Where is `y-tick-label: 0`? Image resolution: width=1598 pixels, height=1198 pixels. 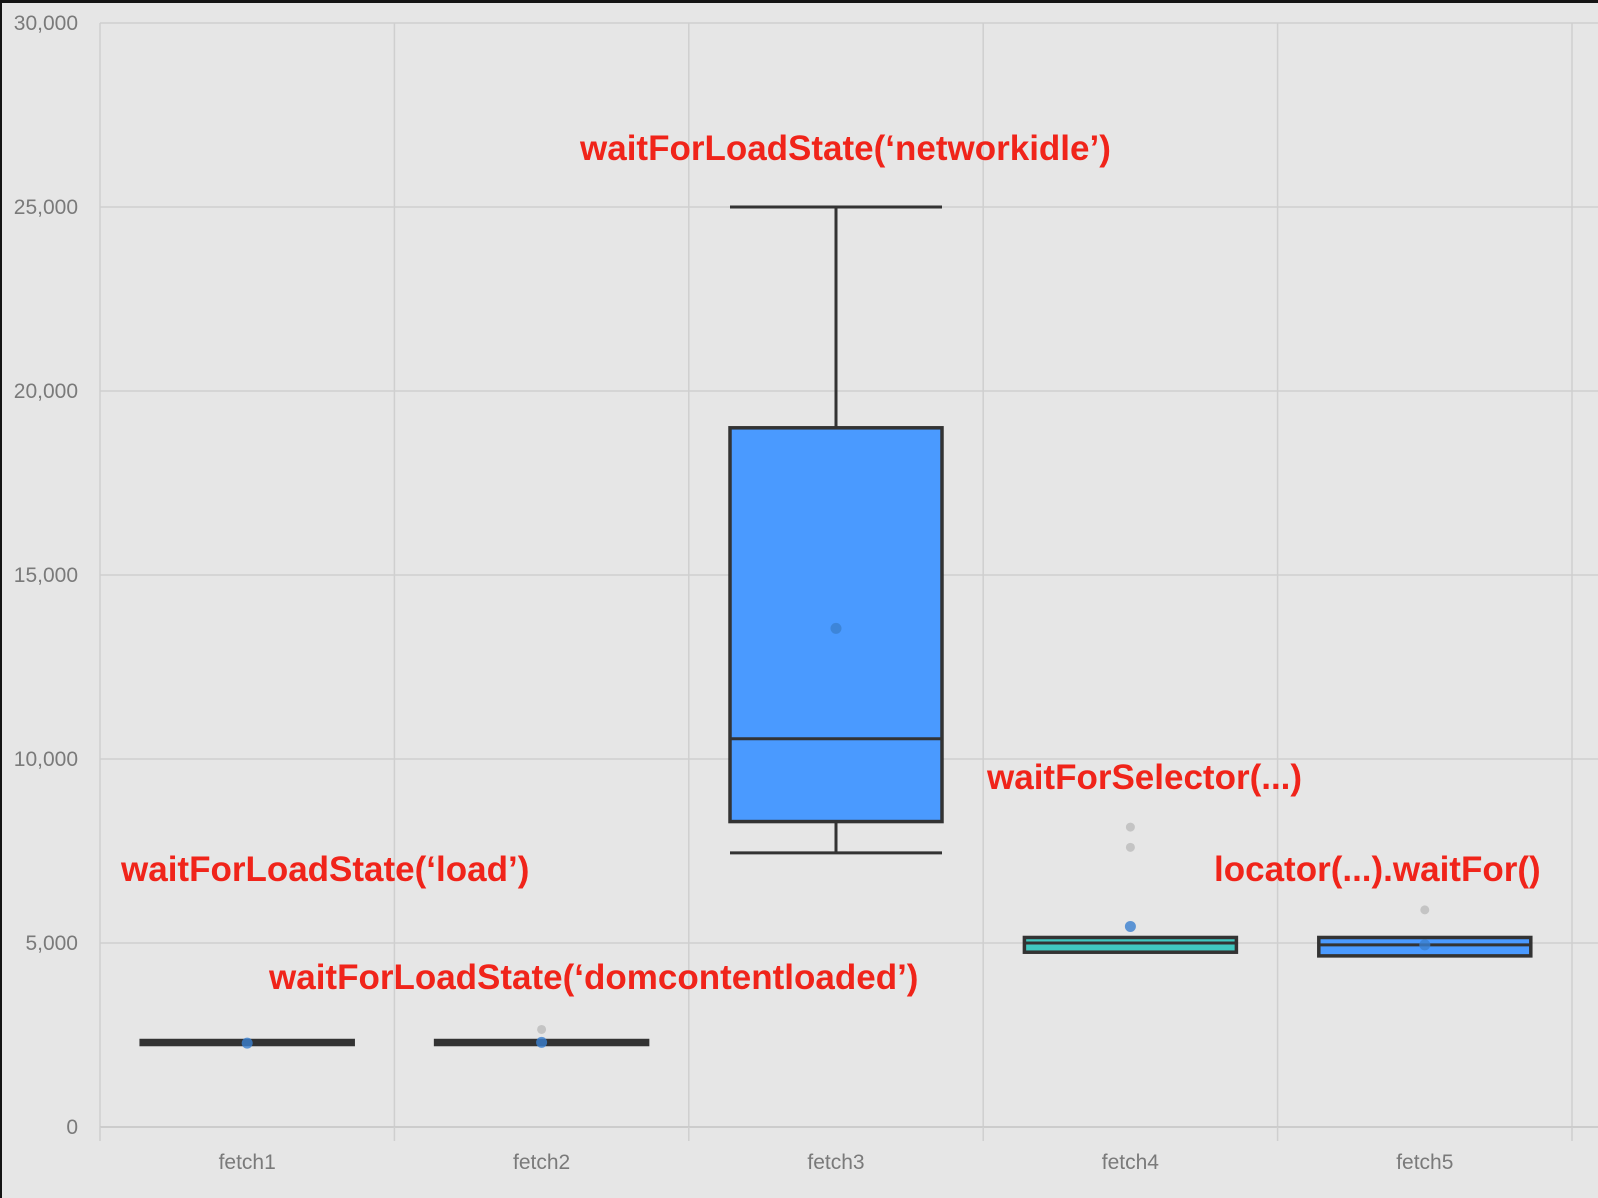 y-tick-label: 0 is located at coordinates (72, 1127).